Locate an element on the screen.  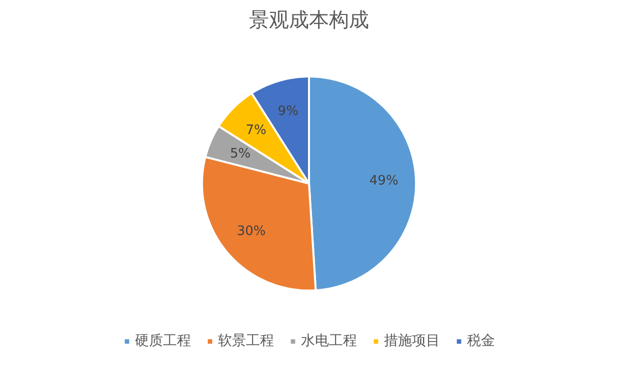
data-label: 30% is located at coordinates (251, 231).